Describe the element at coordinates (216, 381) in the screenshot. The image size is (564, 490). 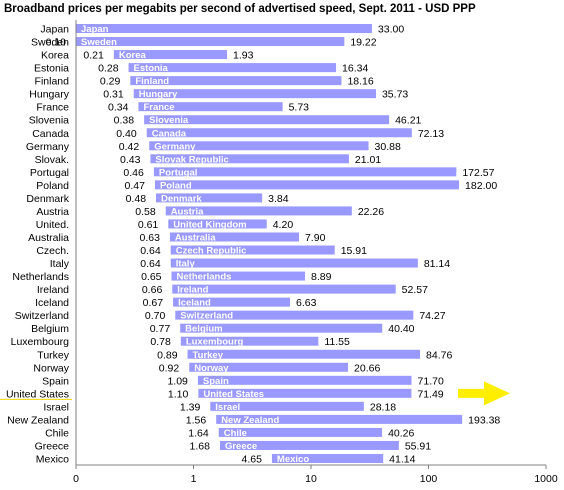
I see `bar-inner-label: Spain` at that location.